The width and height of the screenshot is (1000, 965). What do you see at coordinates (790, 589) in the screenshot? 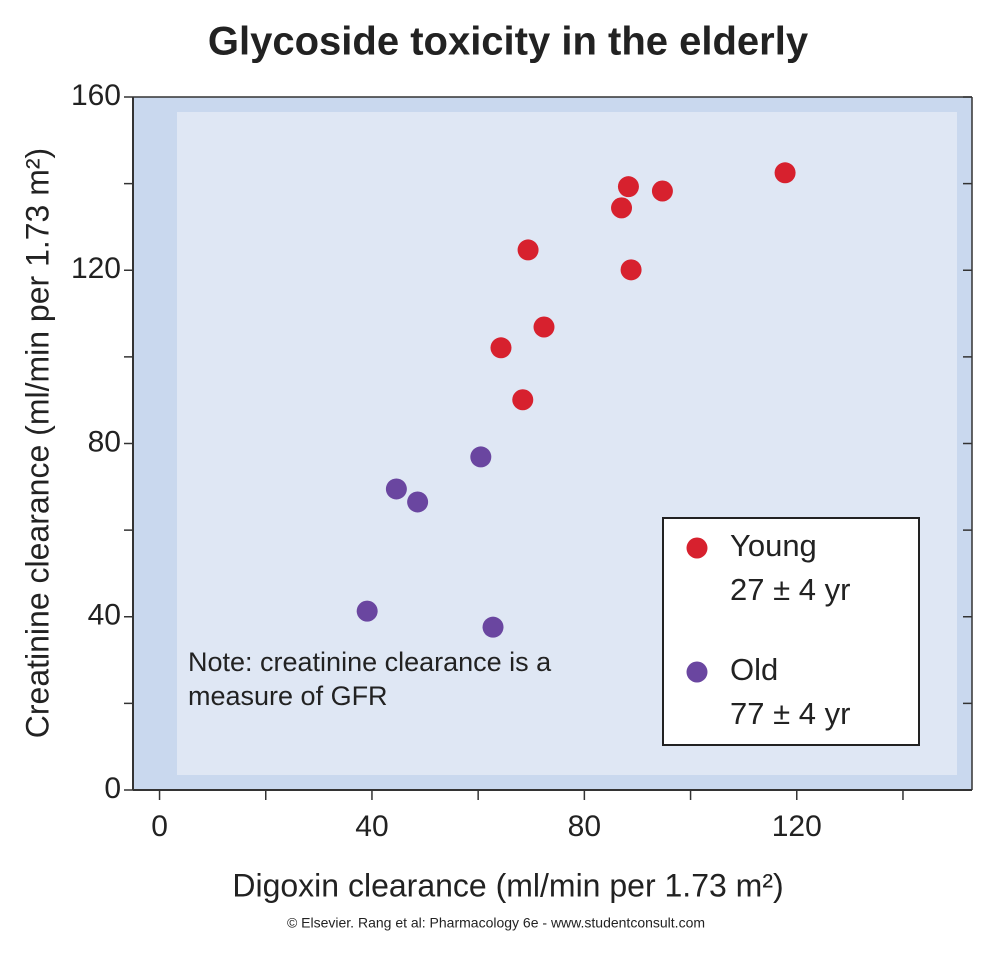
I see `legend-detail: 27 ± 4 yr` at bounding box center [790, 589].